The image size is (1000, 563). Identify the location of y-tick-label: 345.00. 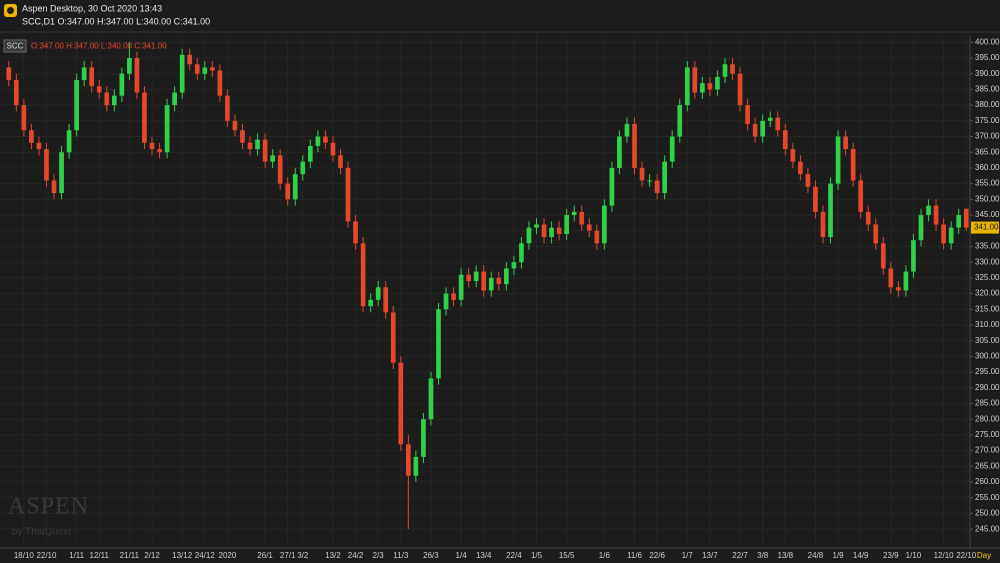
(987, 214).